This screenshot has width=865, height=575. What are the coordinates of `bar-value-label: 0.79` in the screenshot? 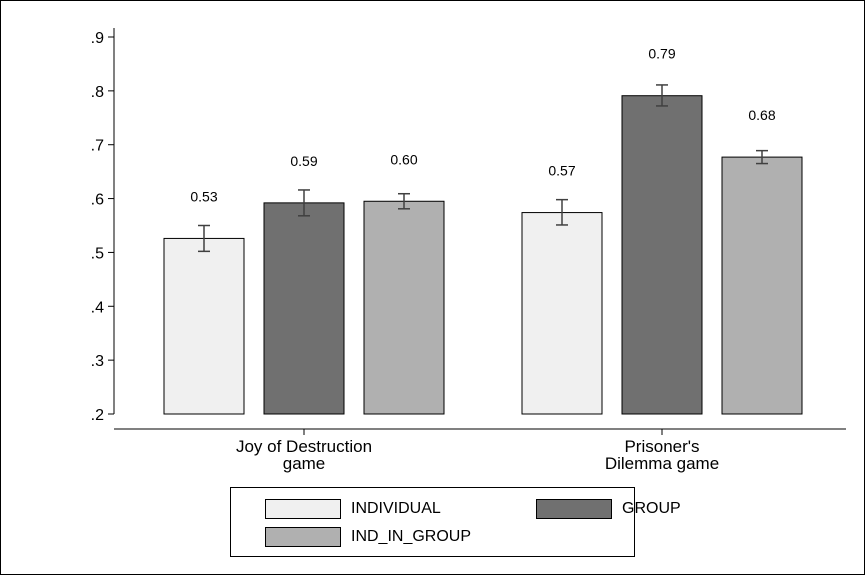 It's located at (661, 54).